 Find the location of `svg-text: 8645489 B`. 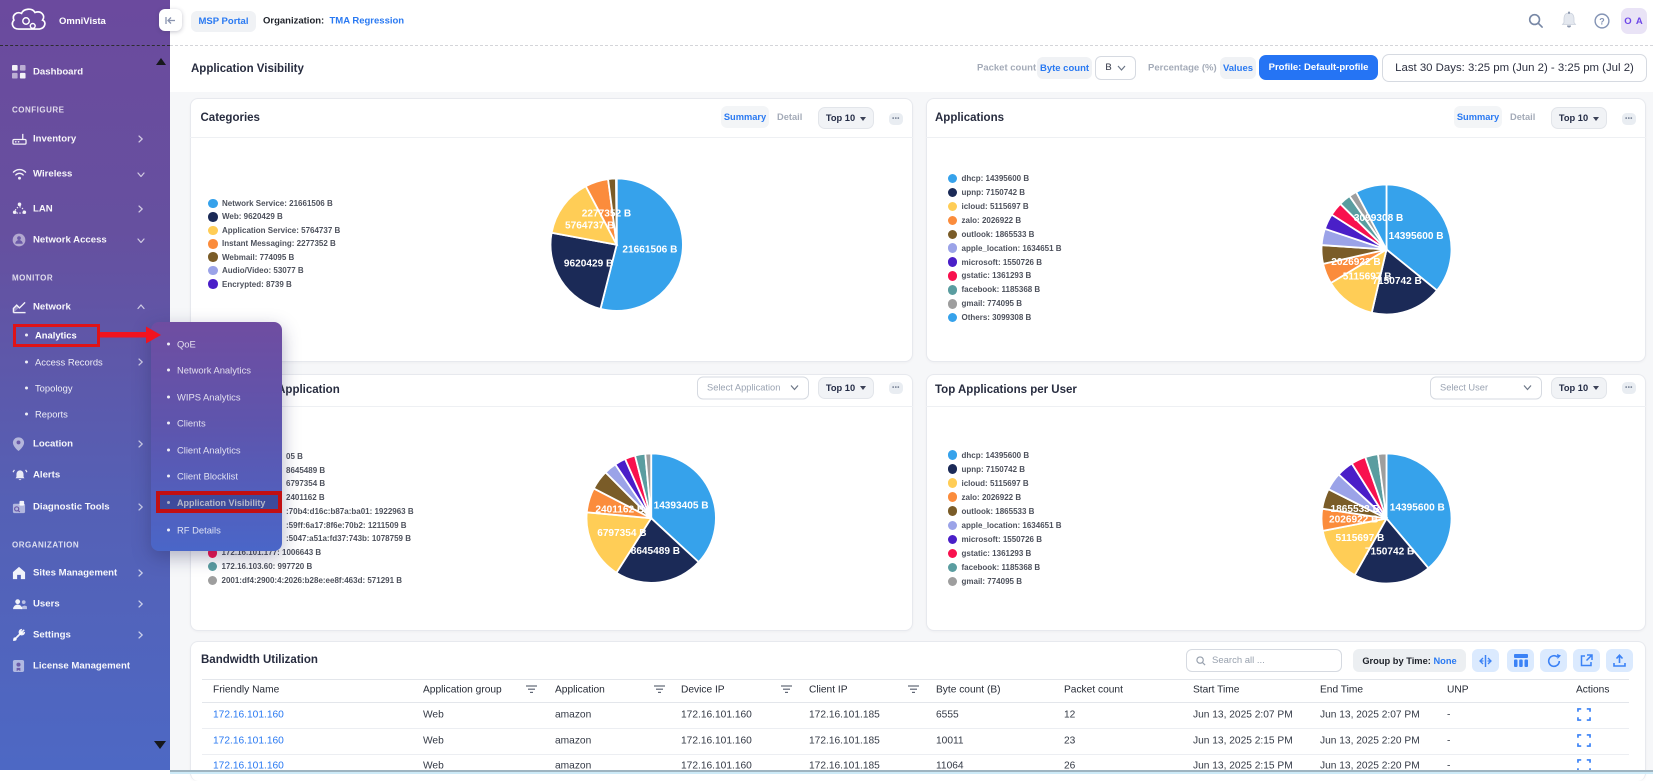

svg-text: 8645489 B is located at coordinates (655, 551).